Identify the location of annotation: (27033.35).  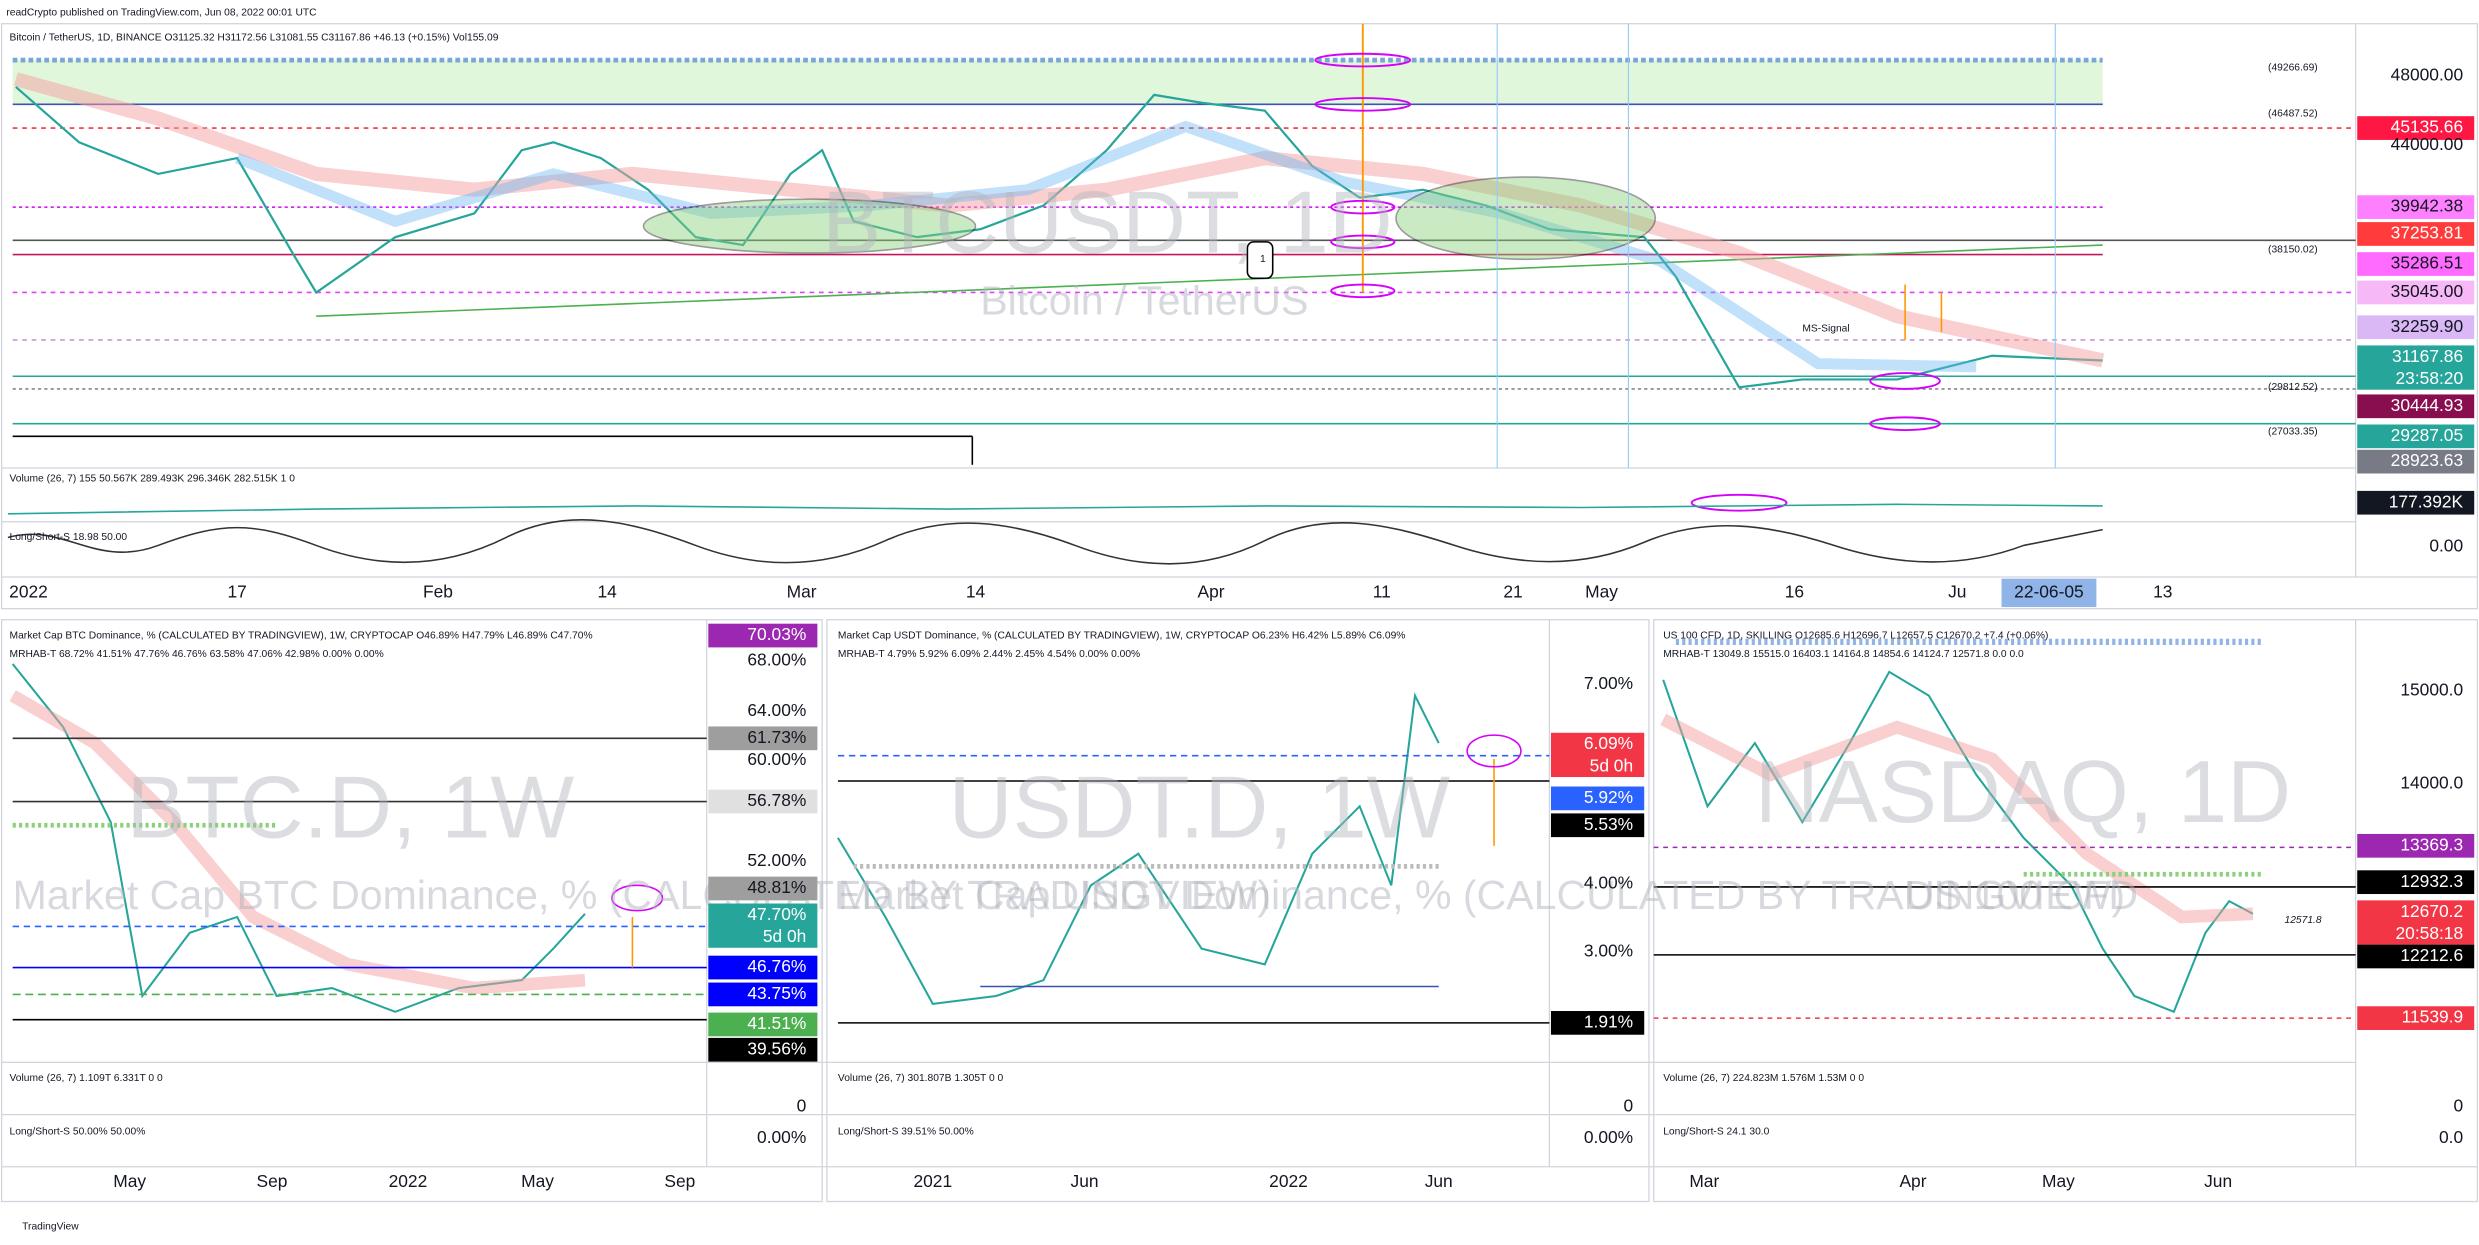
(2293, 431).